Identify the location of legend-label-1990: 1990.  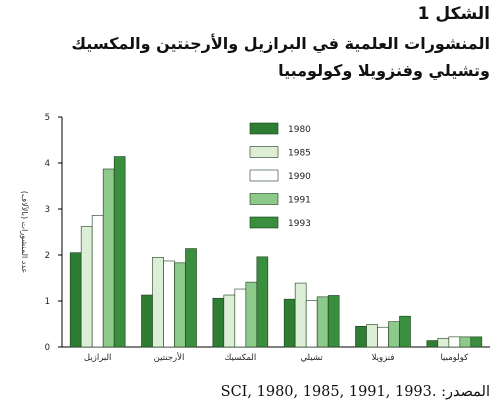
(299, 177).